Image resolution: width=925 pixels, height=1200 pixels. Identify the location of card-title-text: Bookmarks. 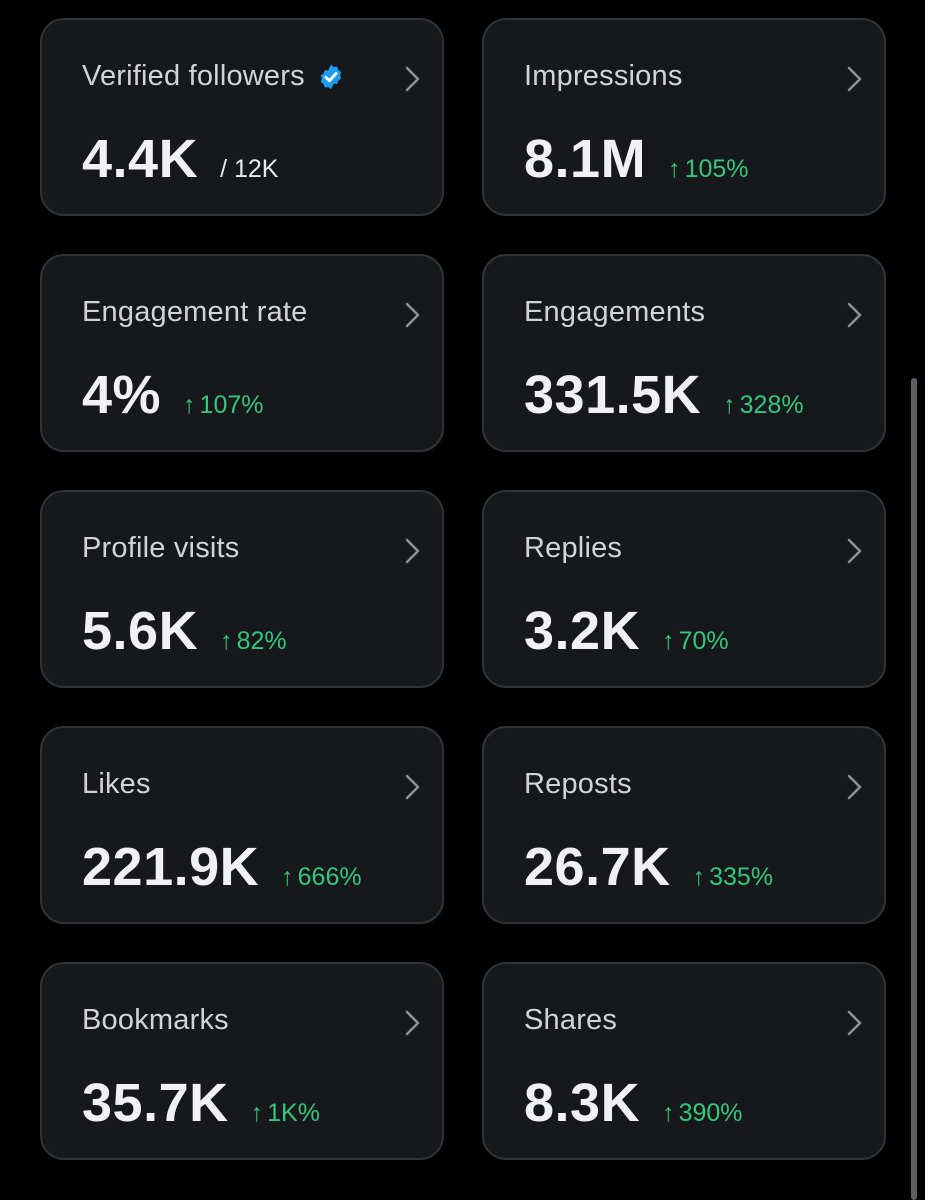
(155, 1020).